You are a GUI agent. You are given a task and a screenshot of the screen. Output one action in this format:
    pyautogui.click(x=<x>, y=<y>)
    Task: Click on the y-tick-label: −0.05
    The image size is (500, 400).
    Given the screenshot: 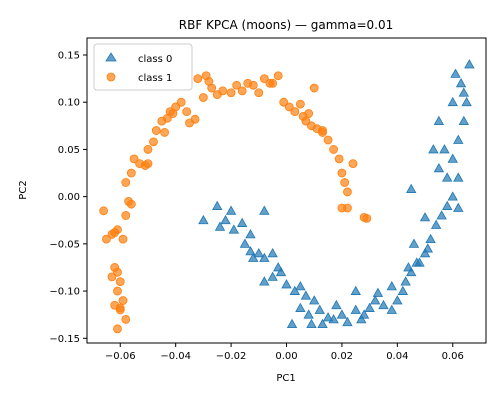 What is the action you would take?
    pyautogui.click(x=64, y=244)
    